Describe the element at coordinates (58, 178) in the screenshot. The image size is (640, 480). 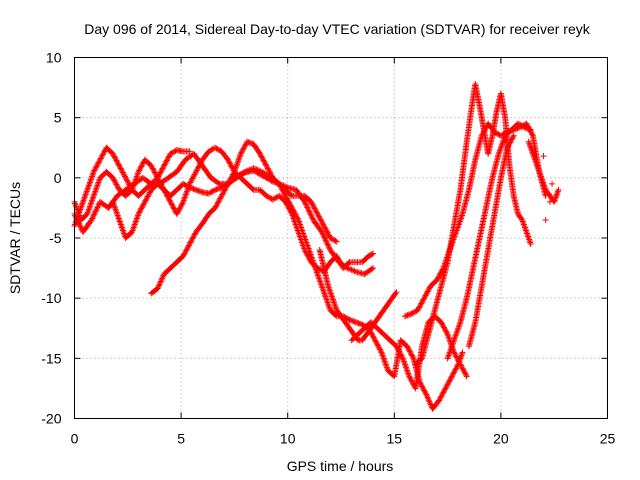
I see `y-tick-label: 0` at that location.